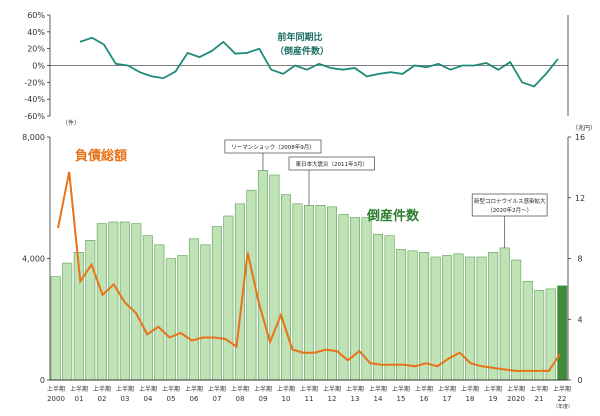 This screenshot has width=600, height=416. What do you see at coordinates (424, 399) in the screenshot?
I see `x-year-label: 16` at bounding box center [424, 399].